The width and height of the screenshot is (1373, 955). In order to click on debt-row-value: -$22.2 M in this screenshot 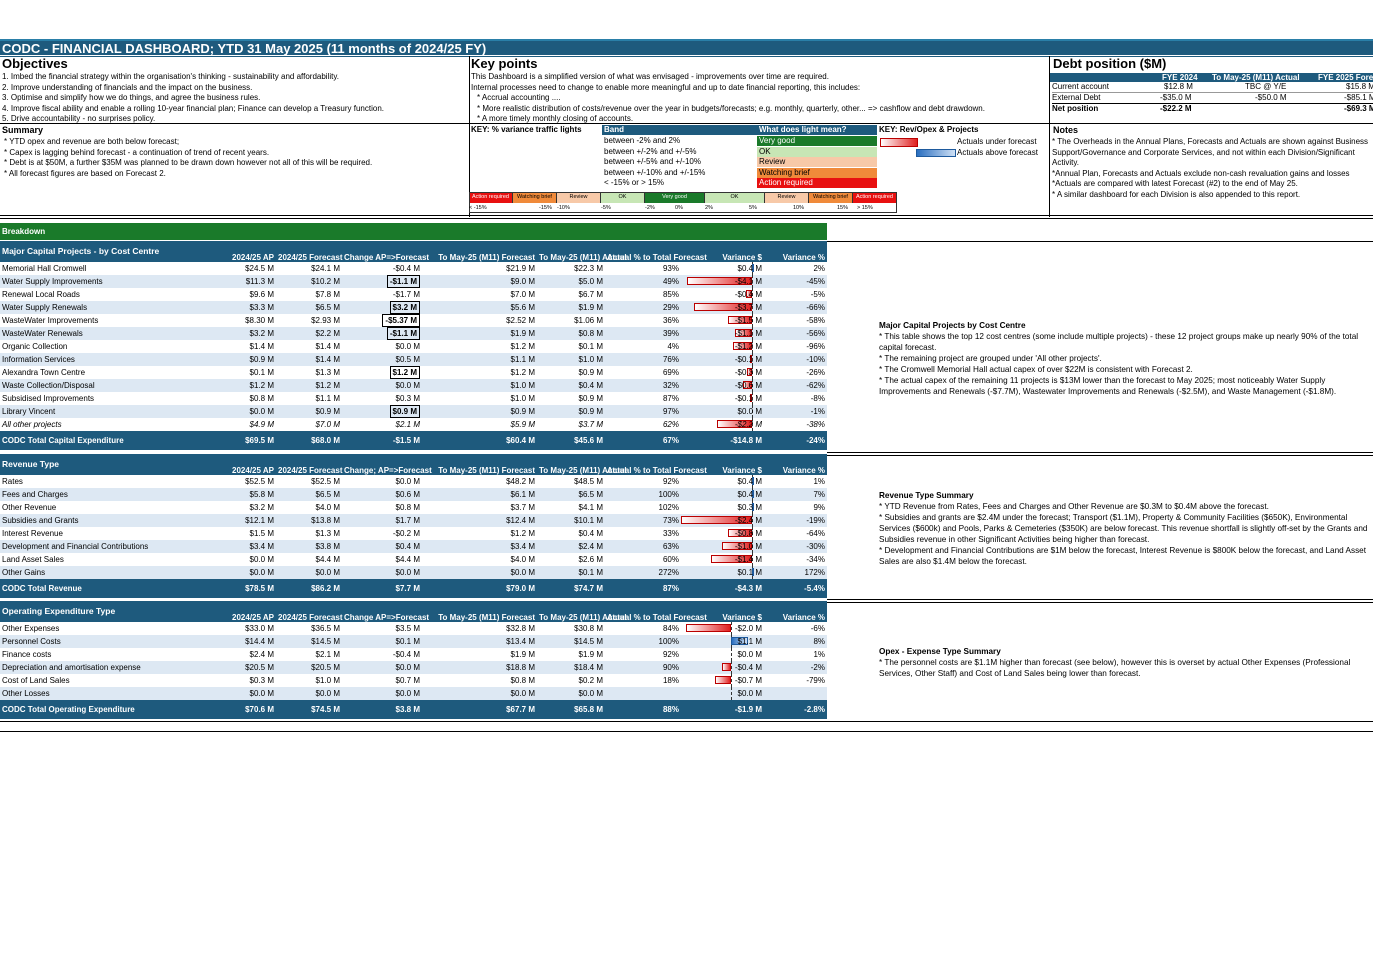, I will do `click(1176, 108)`.